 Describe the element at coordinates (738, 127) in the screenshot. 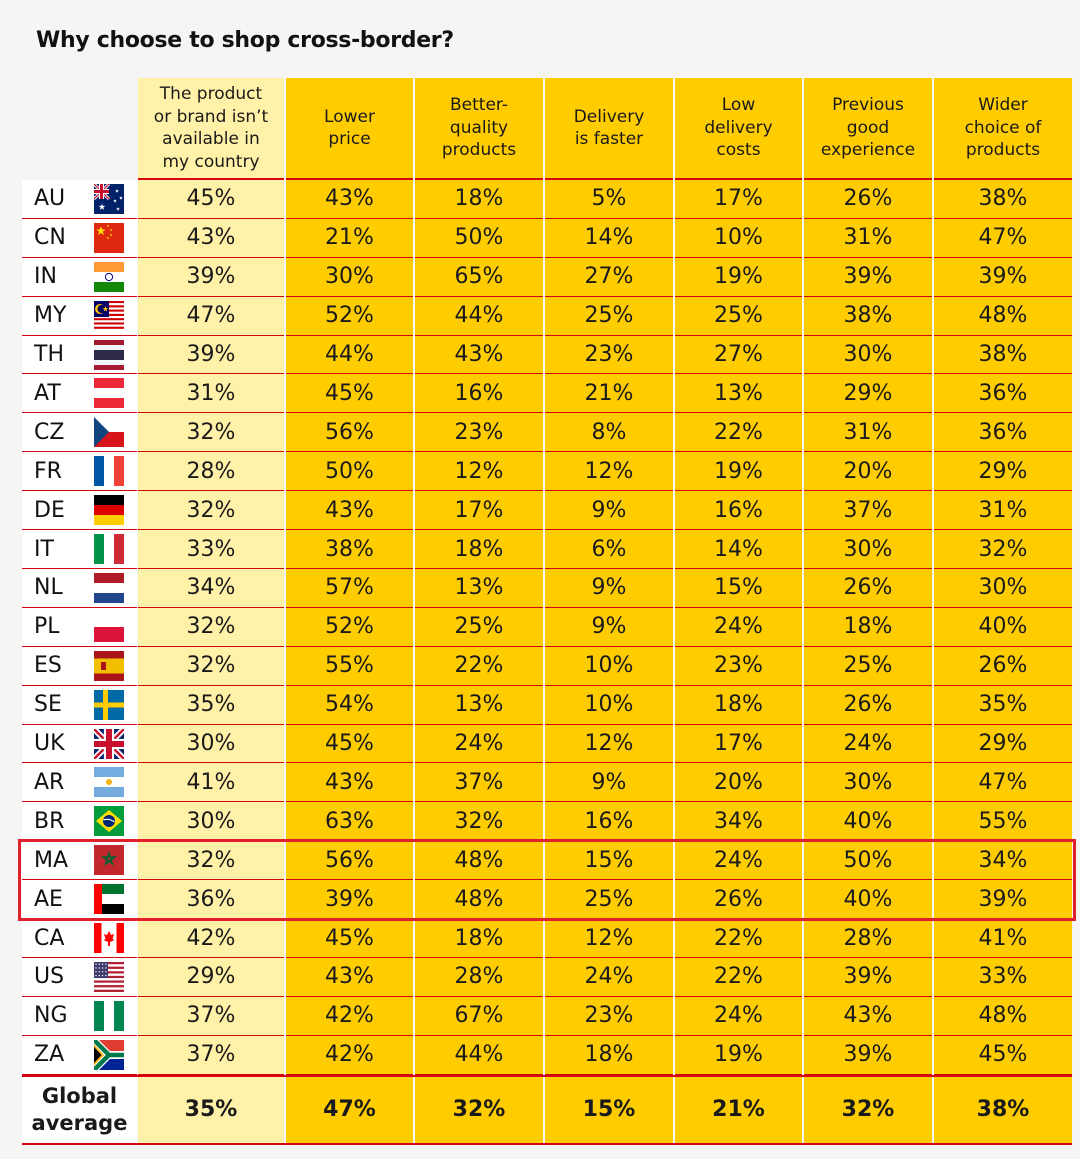

I see `column-header-line: delivery` at that location.